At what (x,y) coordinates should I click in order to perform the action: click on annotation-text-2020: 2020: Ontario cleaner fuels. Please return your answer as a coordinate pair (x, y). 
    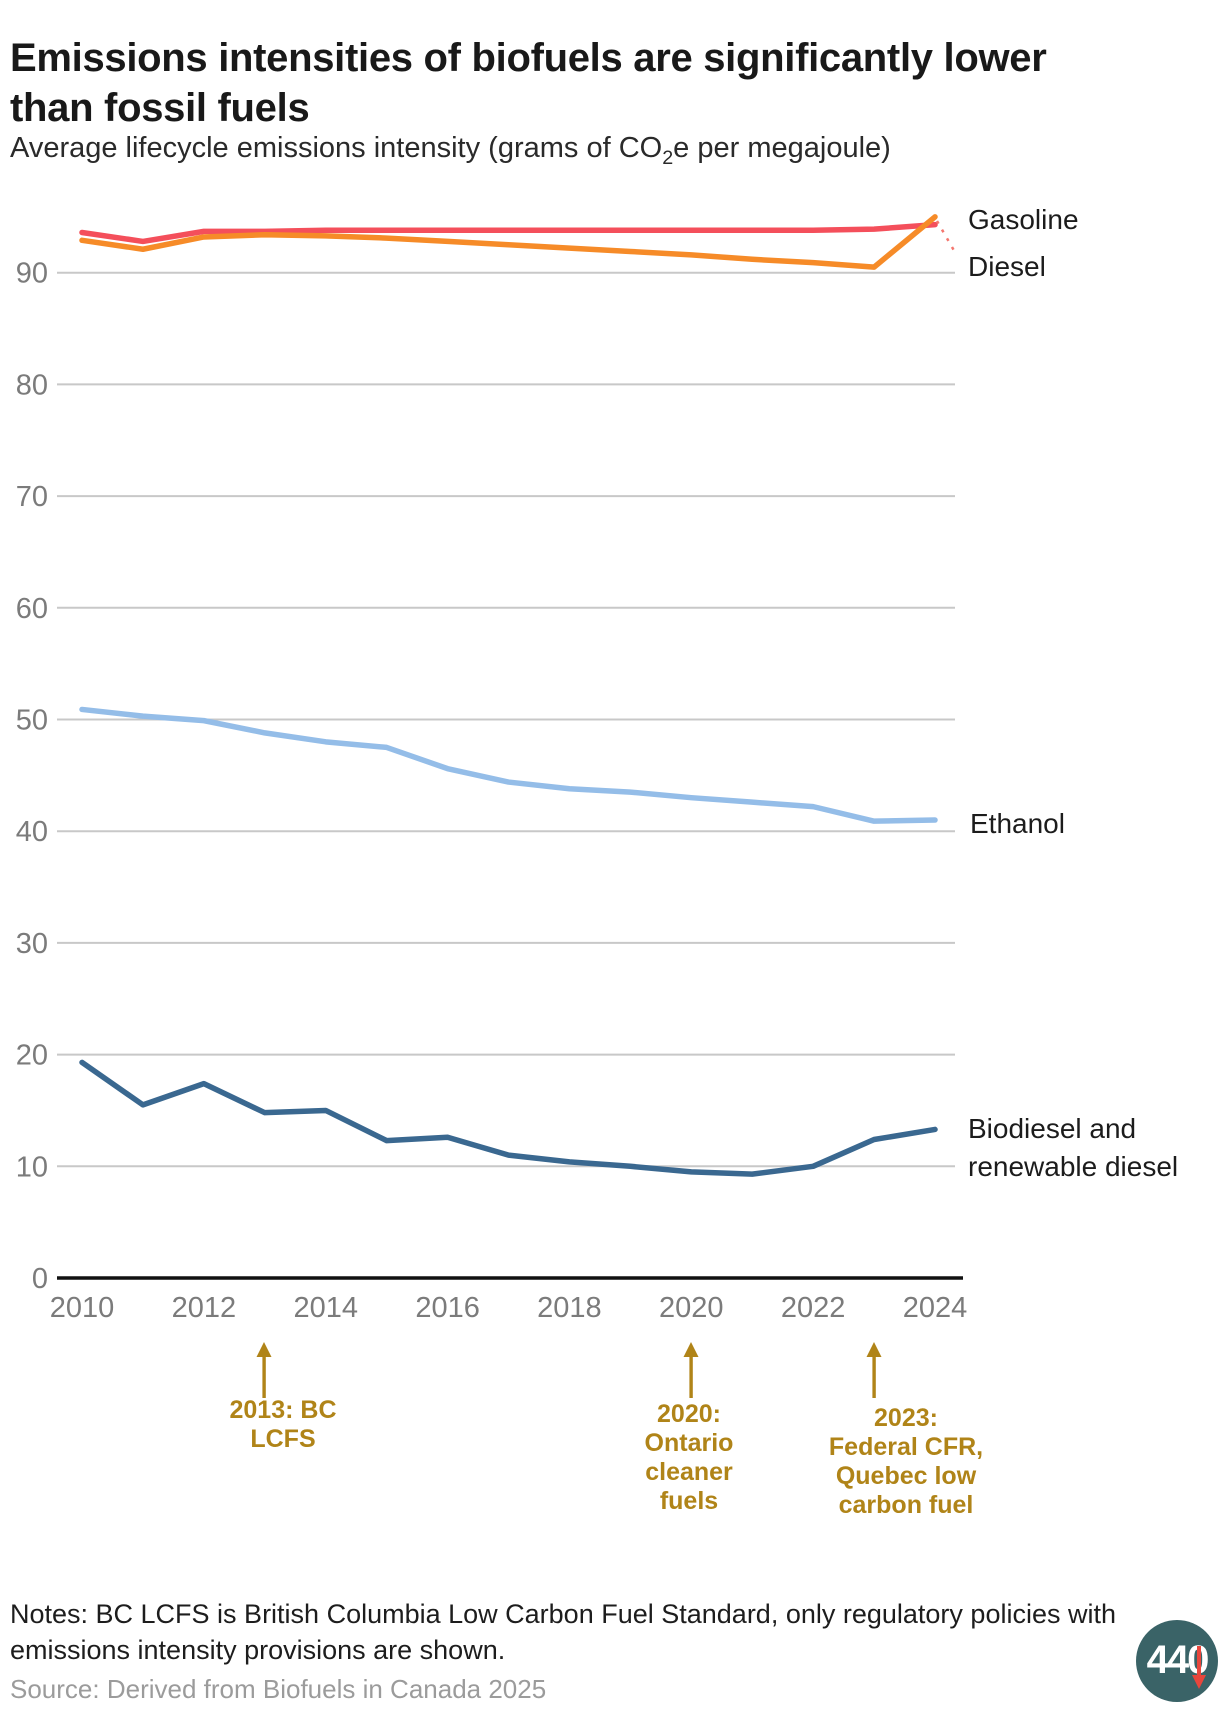
    Looking at the image, I should click on (689, 1458).